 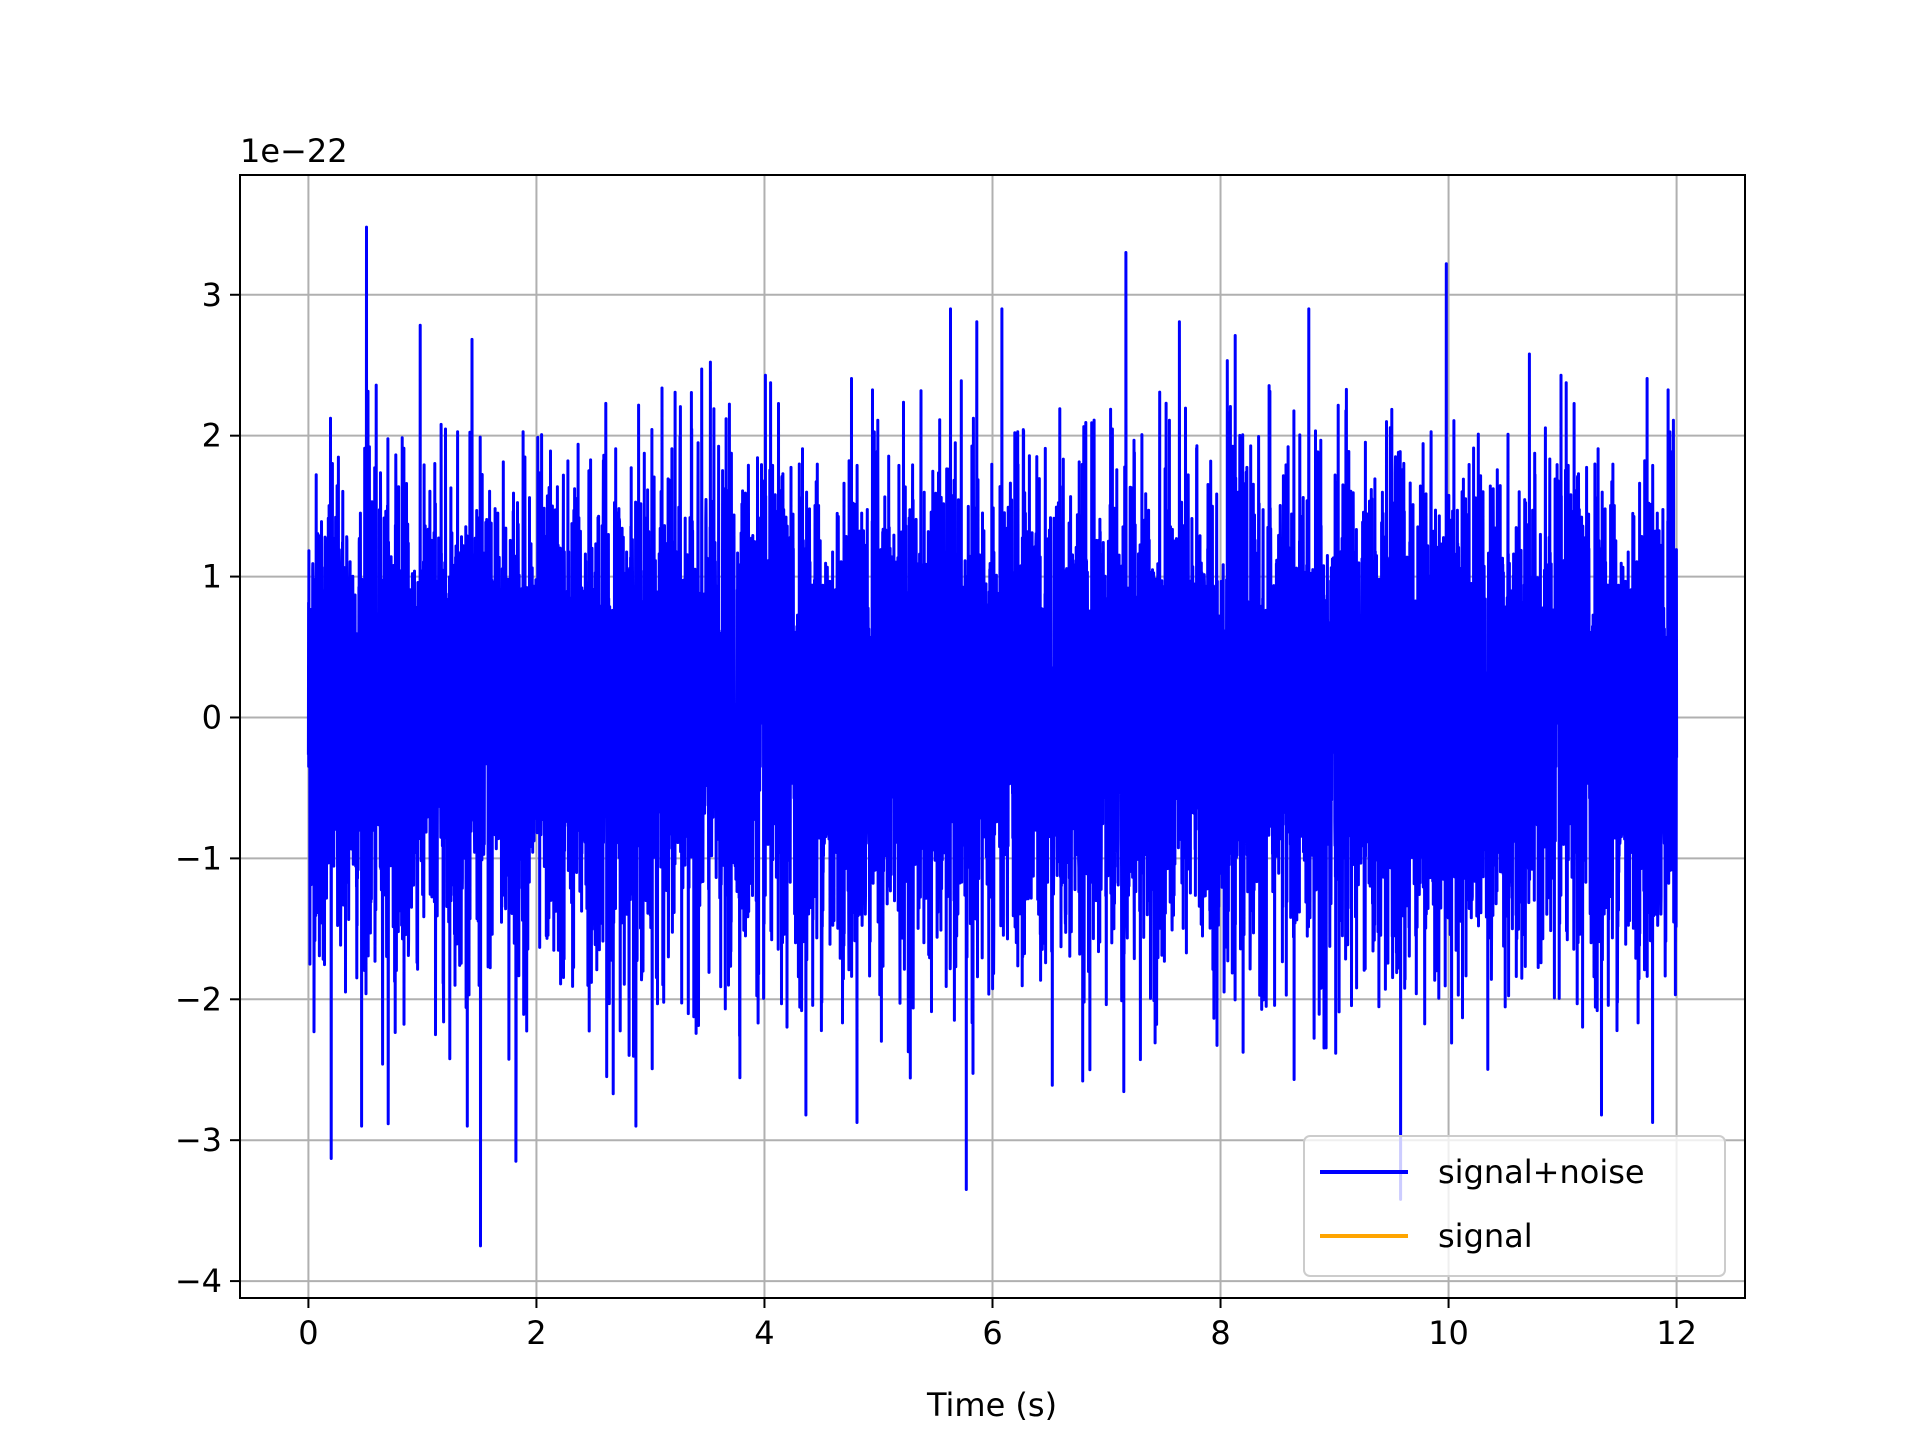 I want to click on y-tick-label: 1, so click(x=212, y=577).